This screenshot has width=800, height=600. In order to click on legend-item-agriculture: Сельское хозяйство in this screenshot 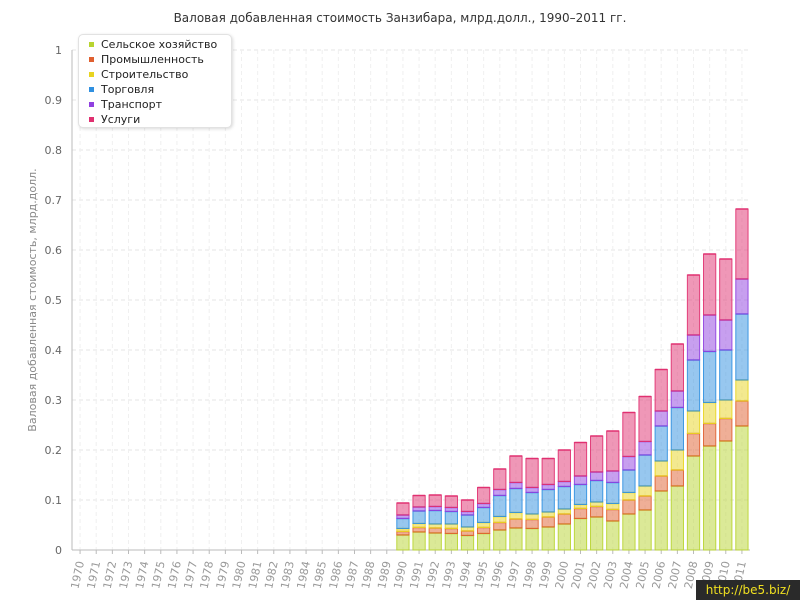, I will do `click(153, 45)`.